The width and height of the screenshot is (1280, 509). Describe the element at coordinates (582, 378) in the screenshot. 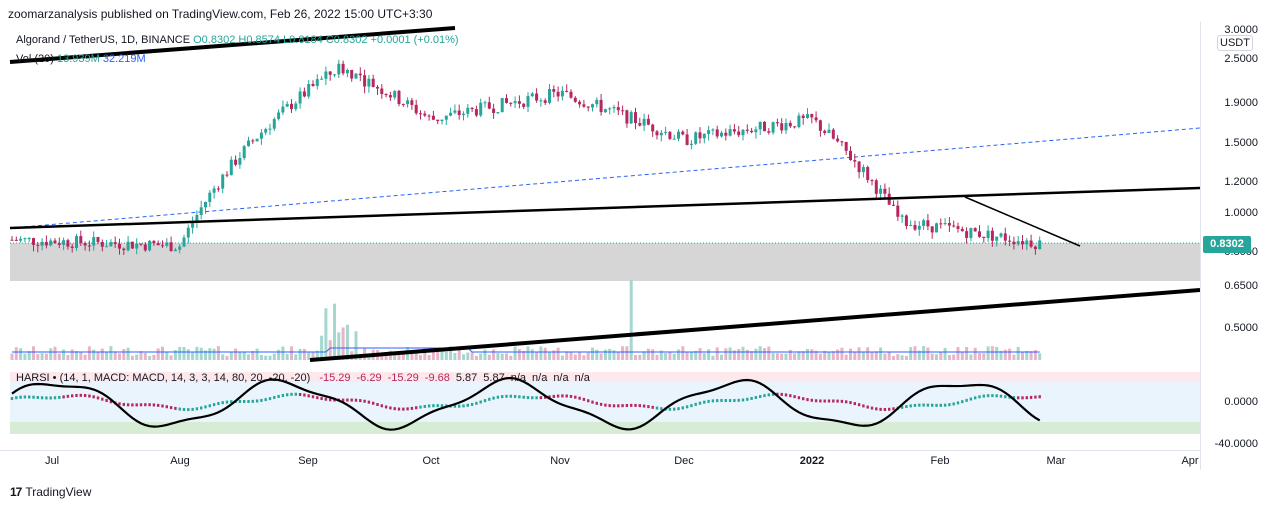

I see `harsi-value: n/a` at that location.